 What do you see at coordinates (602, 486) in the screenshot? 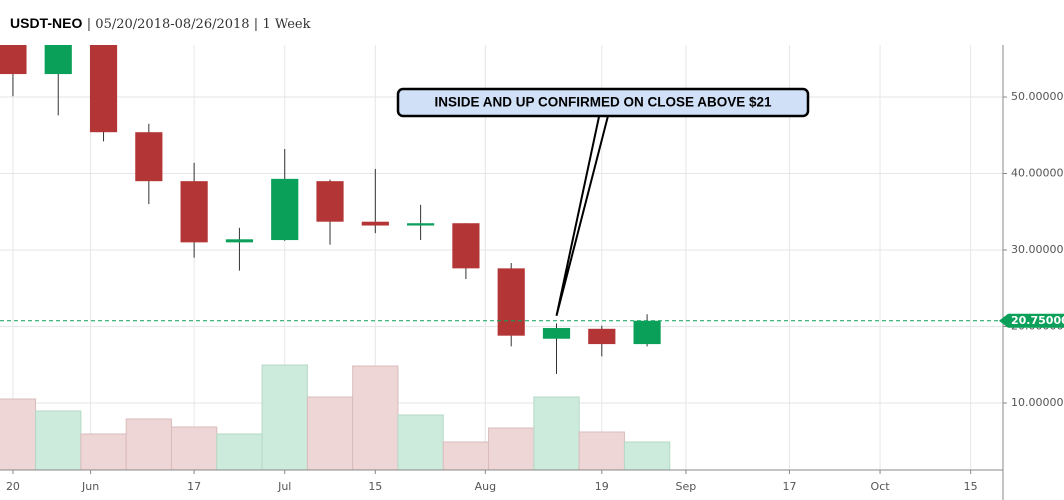
I see `x-tick-label: 19` at bounding box center [602, 486].